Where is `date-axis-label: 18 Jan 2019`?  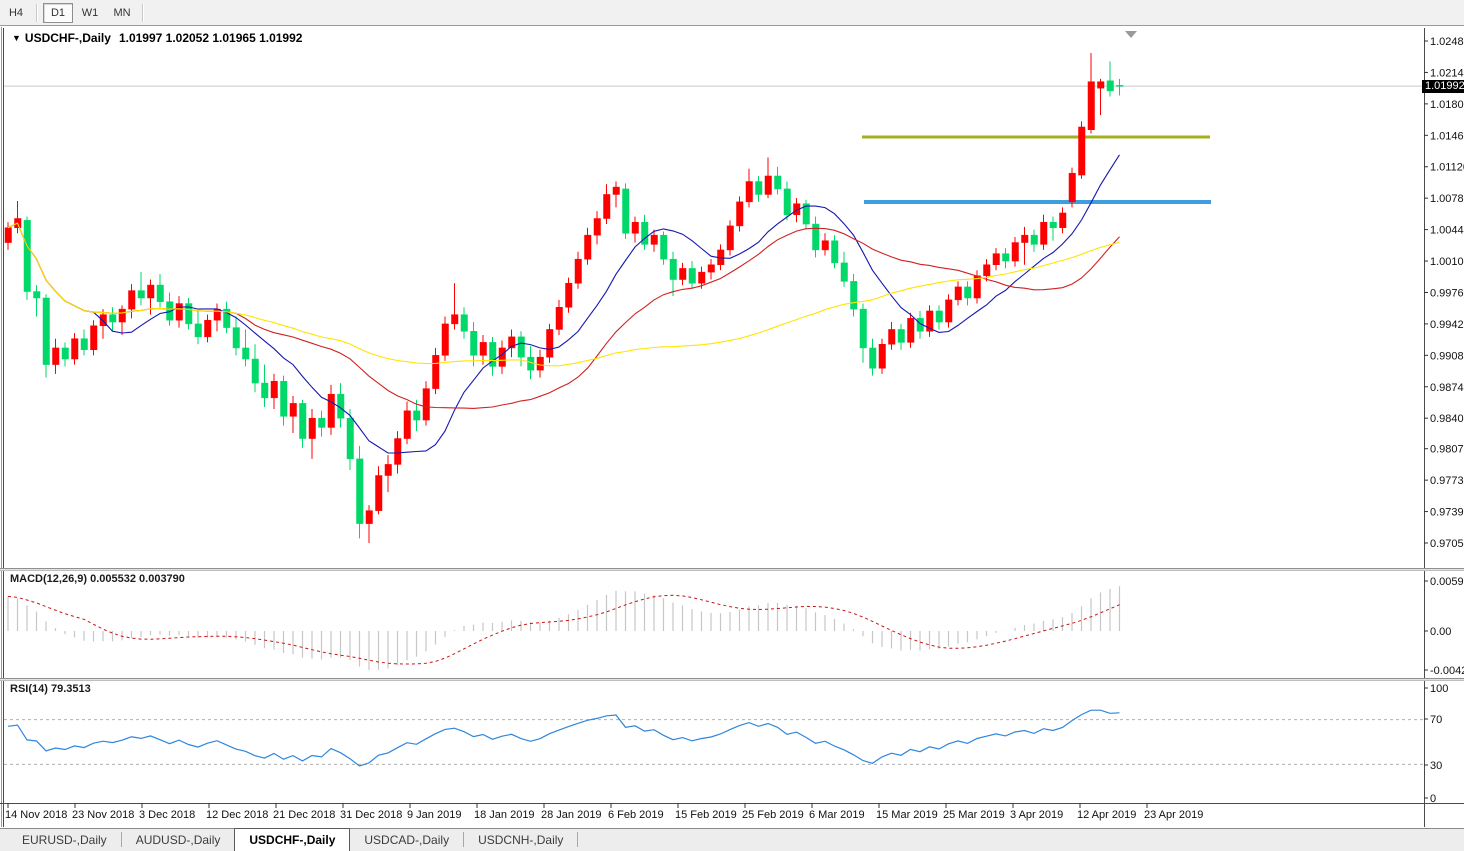
date-axis-label: 18 Jan 2019 is located at coordinates (504, 815).